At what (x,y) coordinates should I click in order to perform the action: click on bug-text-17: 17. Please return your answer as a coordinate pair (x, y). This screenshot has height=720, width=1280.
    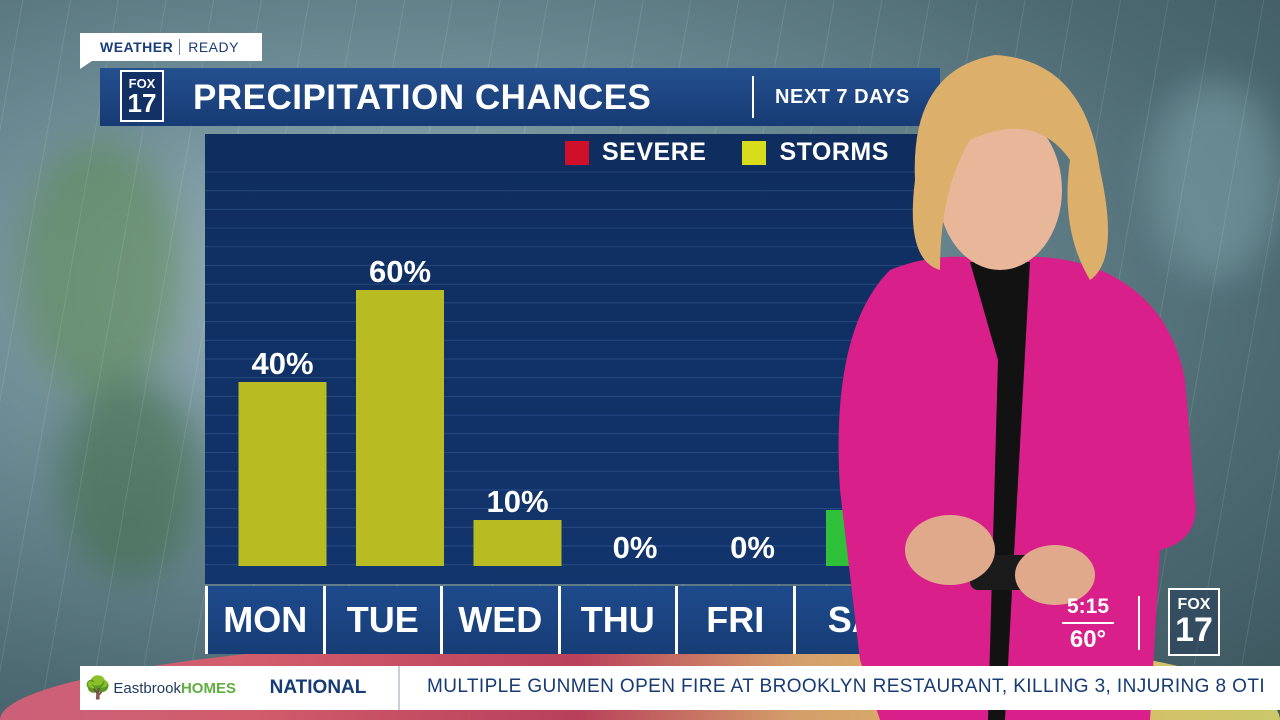
    Looking at the image, I should click on (1194, 630).